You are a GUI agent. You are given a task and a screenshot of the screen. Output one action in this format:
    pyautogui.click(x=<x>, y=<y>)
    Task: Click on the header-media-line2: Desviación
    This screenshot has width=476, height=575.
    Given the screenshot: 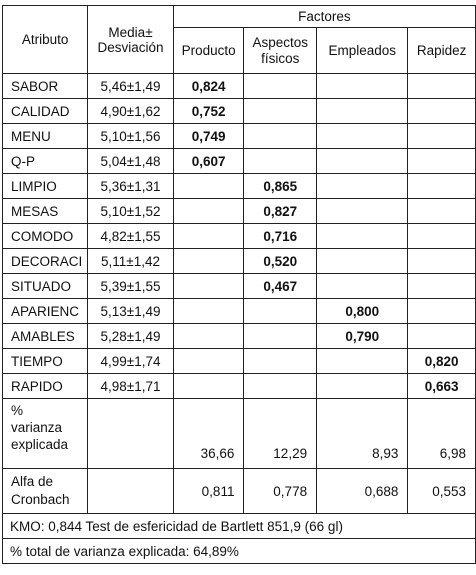 What is the action you would take?
    pyautogui.click(x=130, y=47)
    